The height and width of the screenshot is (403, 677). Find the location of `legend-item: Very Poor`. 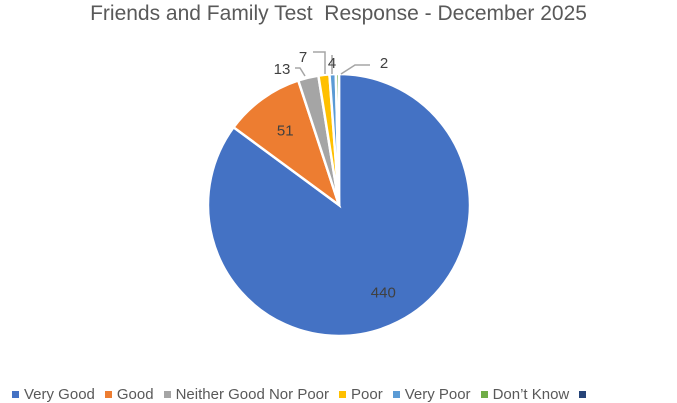

legend-item: Very Poor is located at coordinates (431, 394).